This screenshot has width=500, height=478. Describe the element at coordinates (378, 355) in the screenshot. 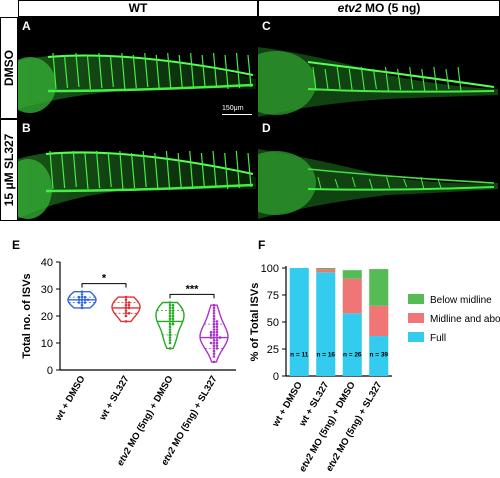

I see `n-label: n = 39` at that location.